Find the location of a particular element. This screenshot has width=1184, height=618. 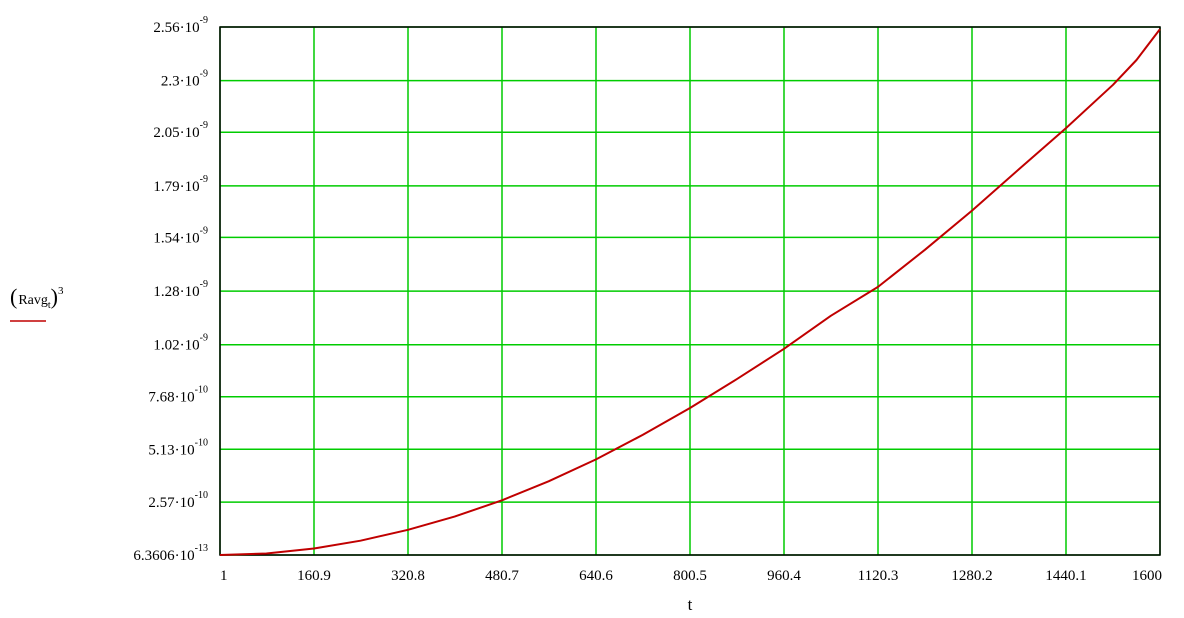

y-tick-label: 2.56·10⁻⁹ is located at coordinates (180, 25).